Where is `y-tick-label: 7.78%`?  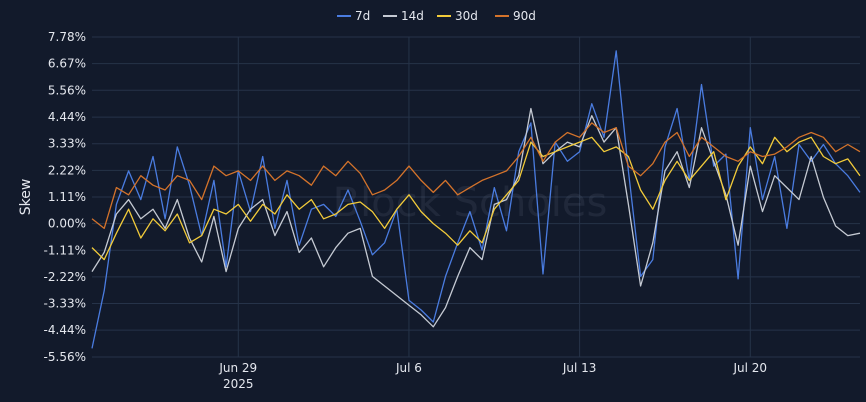
y-tick-label: 7.78% is located at coordinates (67, 37).